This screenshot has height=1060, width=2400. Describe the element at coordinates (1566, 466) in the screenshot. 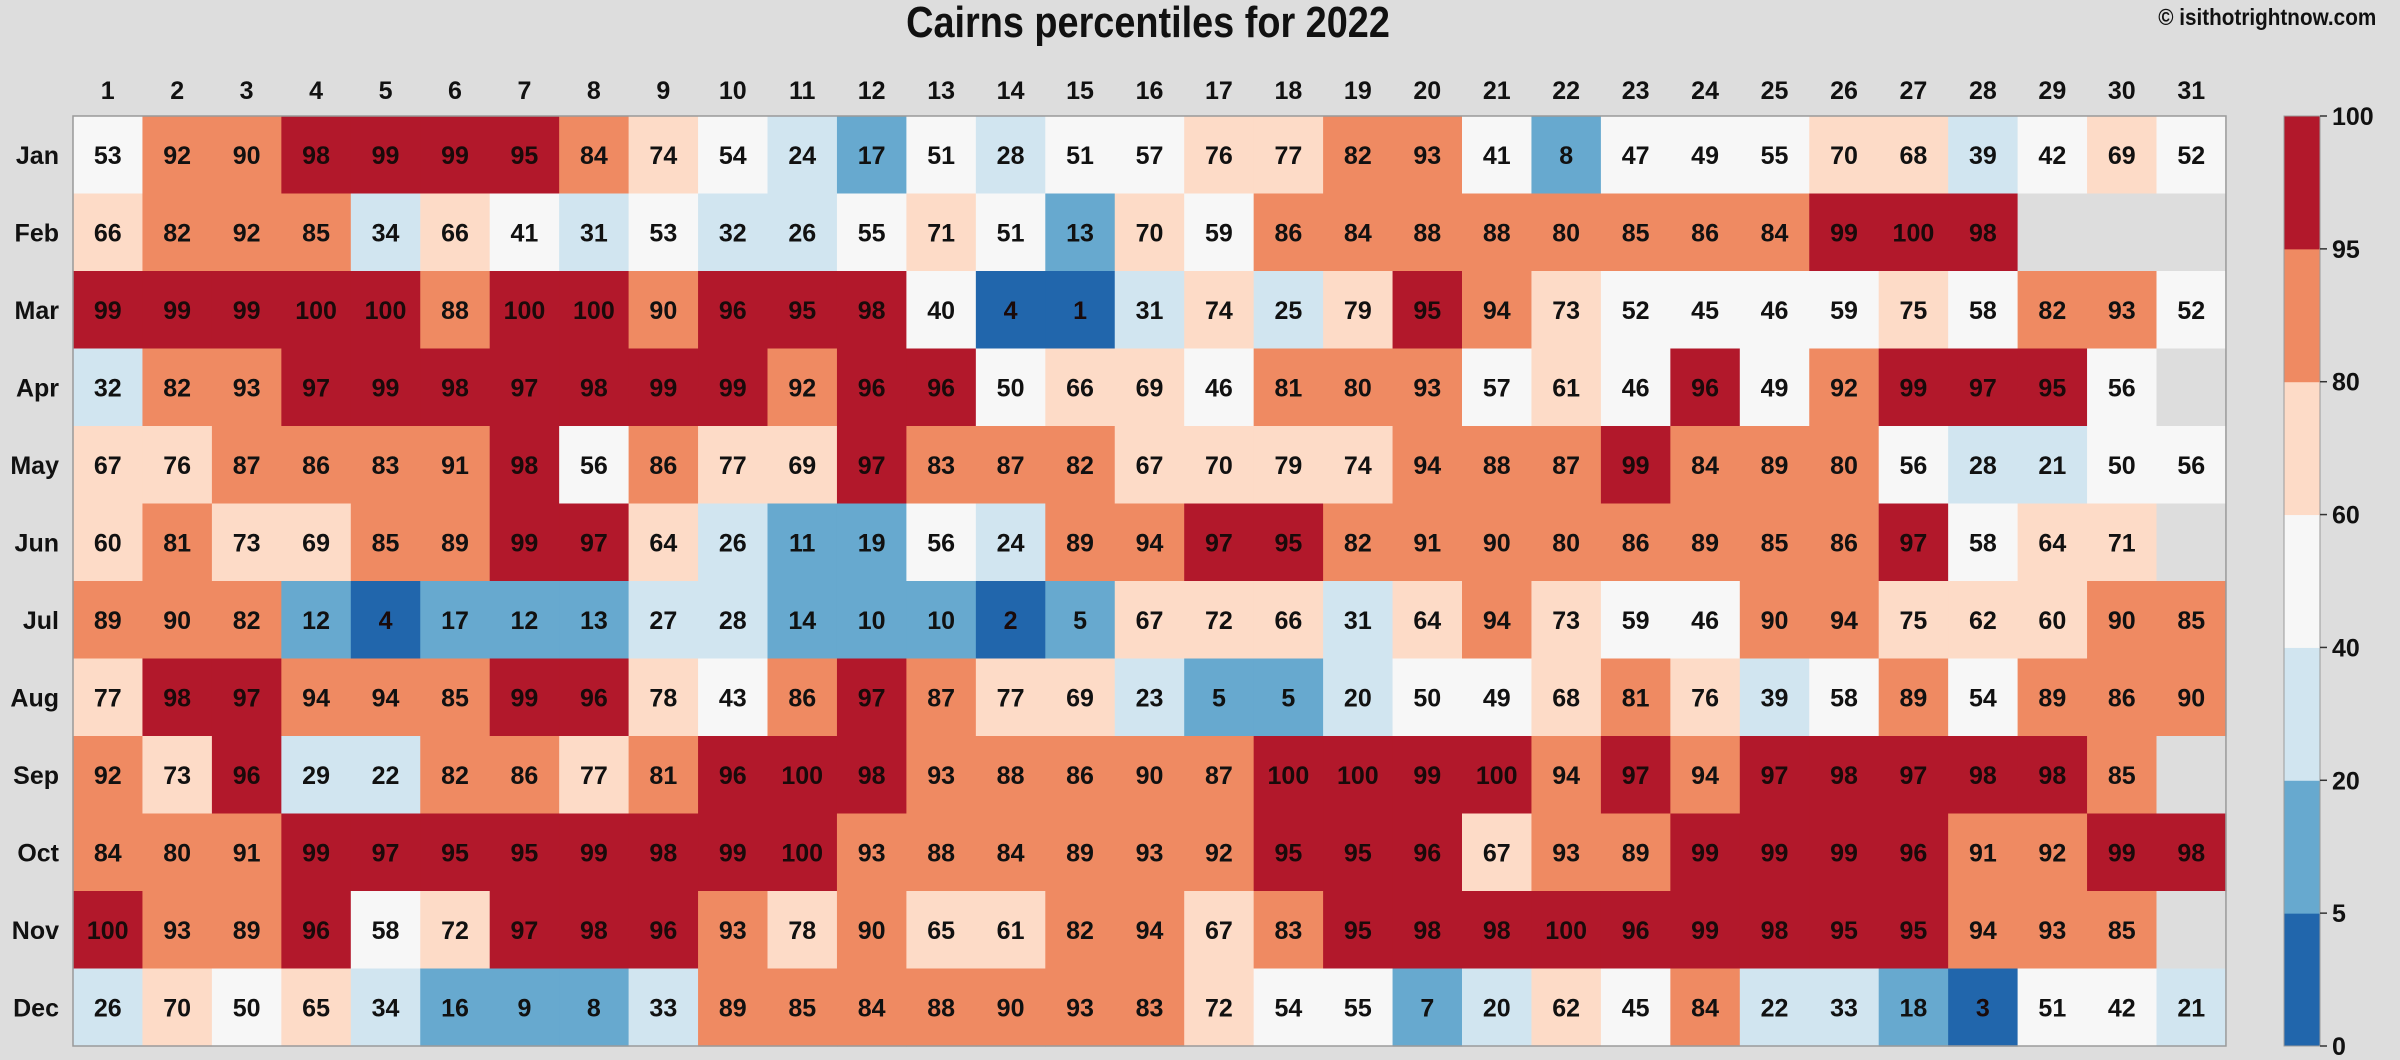

I see `cell-value-label: 87` at that location.